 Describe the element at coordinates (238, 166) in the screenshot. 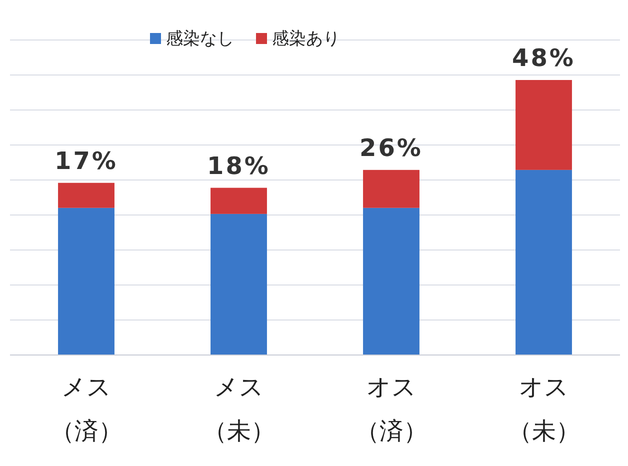

I see `annotation: 18%` at that location.